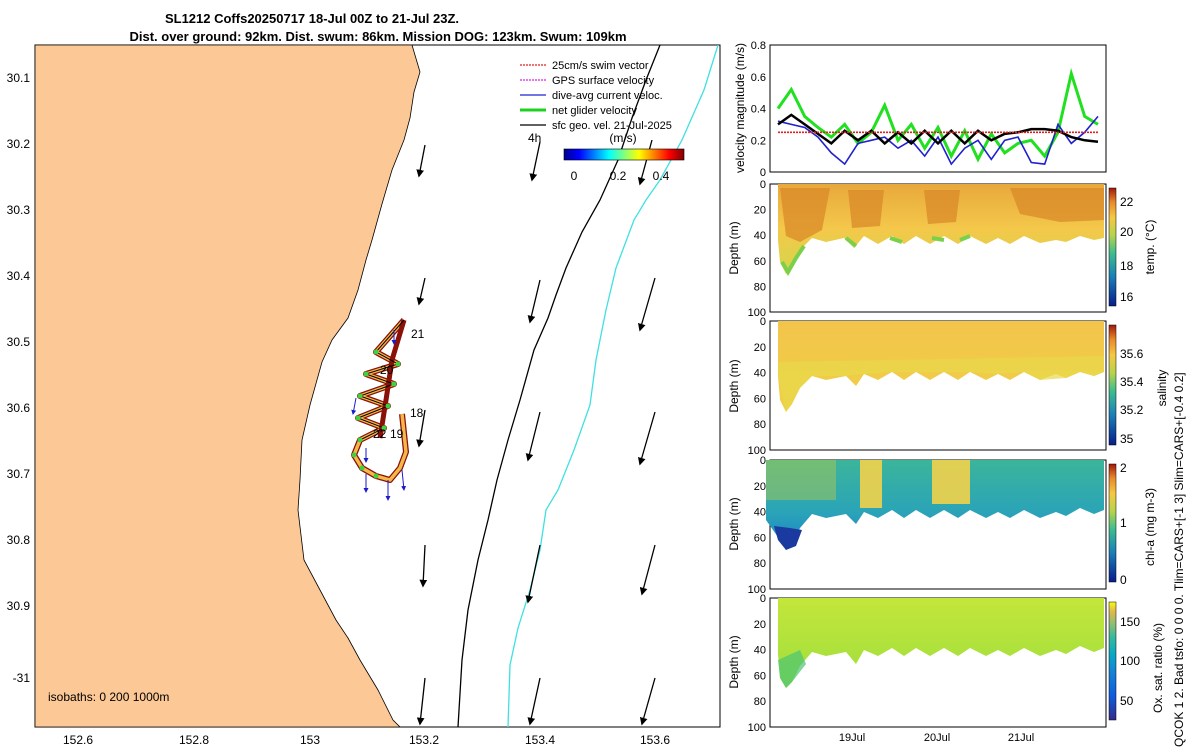 Image resolution: width=1200 pixels, height=750 pixels. I want to click on chlorophyll-panel: 2 1 0 chl-a (mg m-3) Depth (m), so click(942, 524).